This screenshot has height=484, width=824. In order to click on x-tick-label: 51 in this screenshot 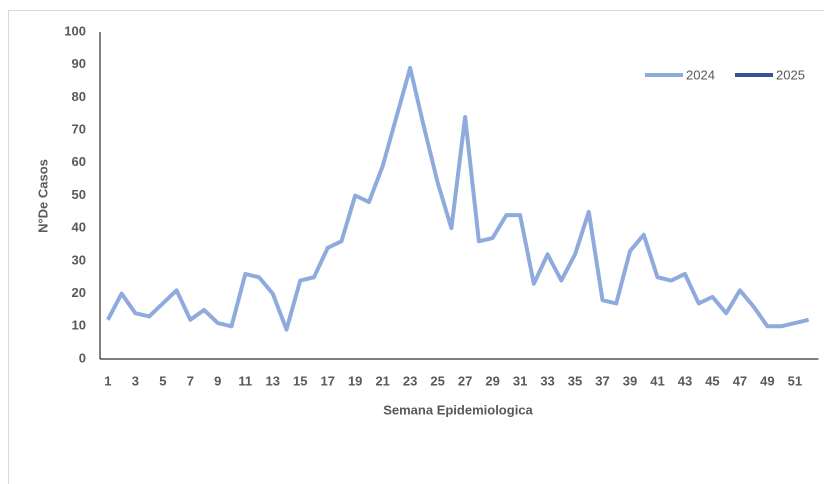, I will do `click(795, 380)`.